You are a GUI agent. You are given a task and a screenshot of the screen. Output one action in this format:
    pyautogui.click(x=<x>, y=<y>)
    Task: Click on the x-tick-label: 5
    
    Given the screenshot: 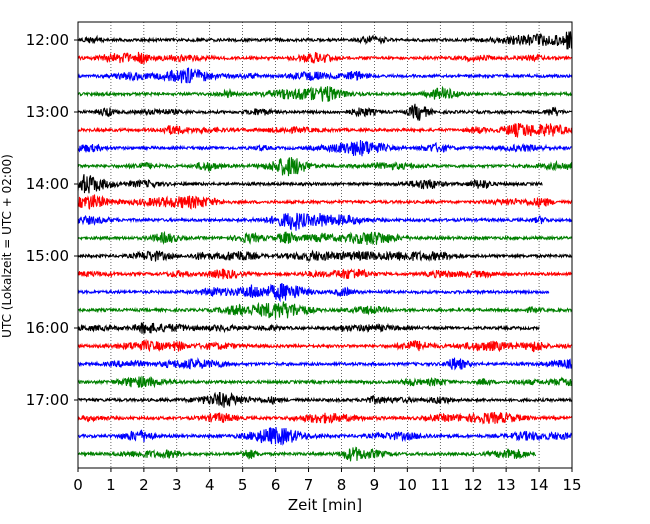 What is the action you would take?
    pyautogui.click(x=243, y=485)
    